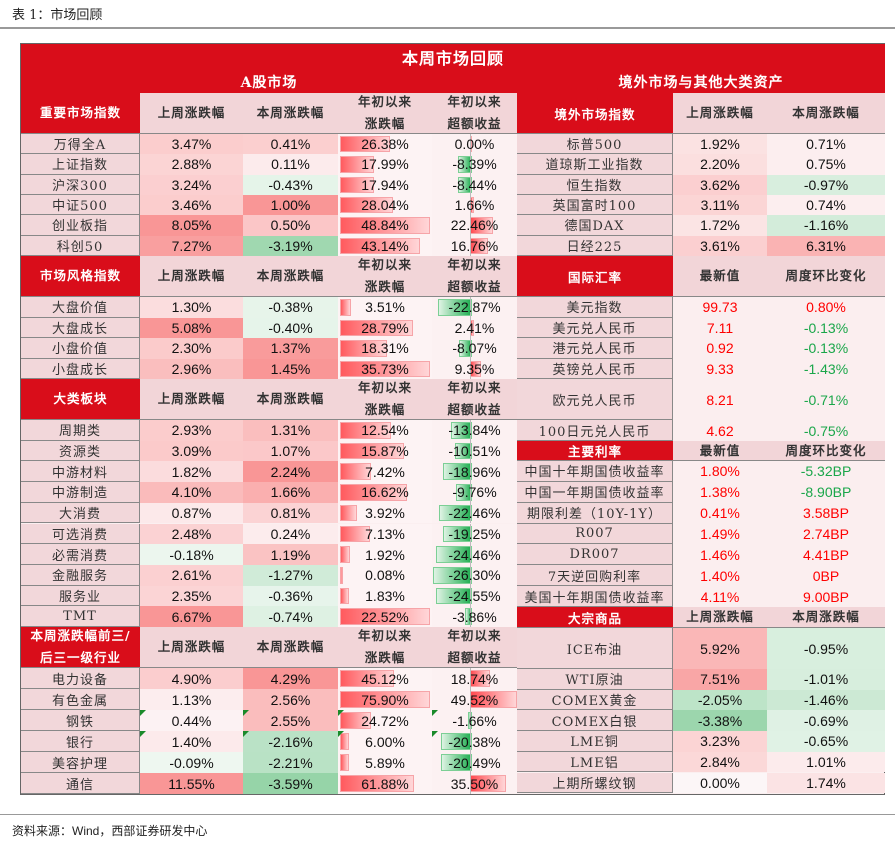 This screenshot has height=844, width=895. I want to click on value-cell: 28.79%, so click(385, 327).